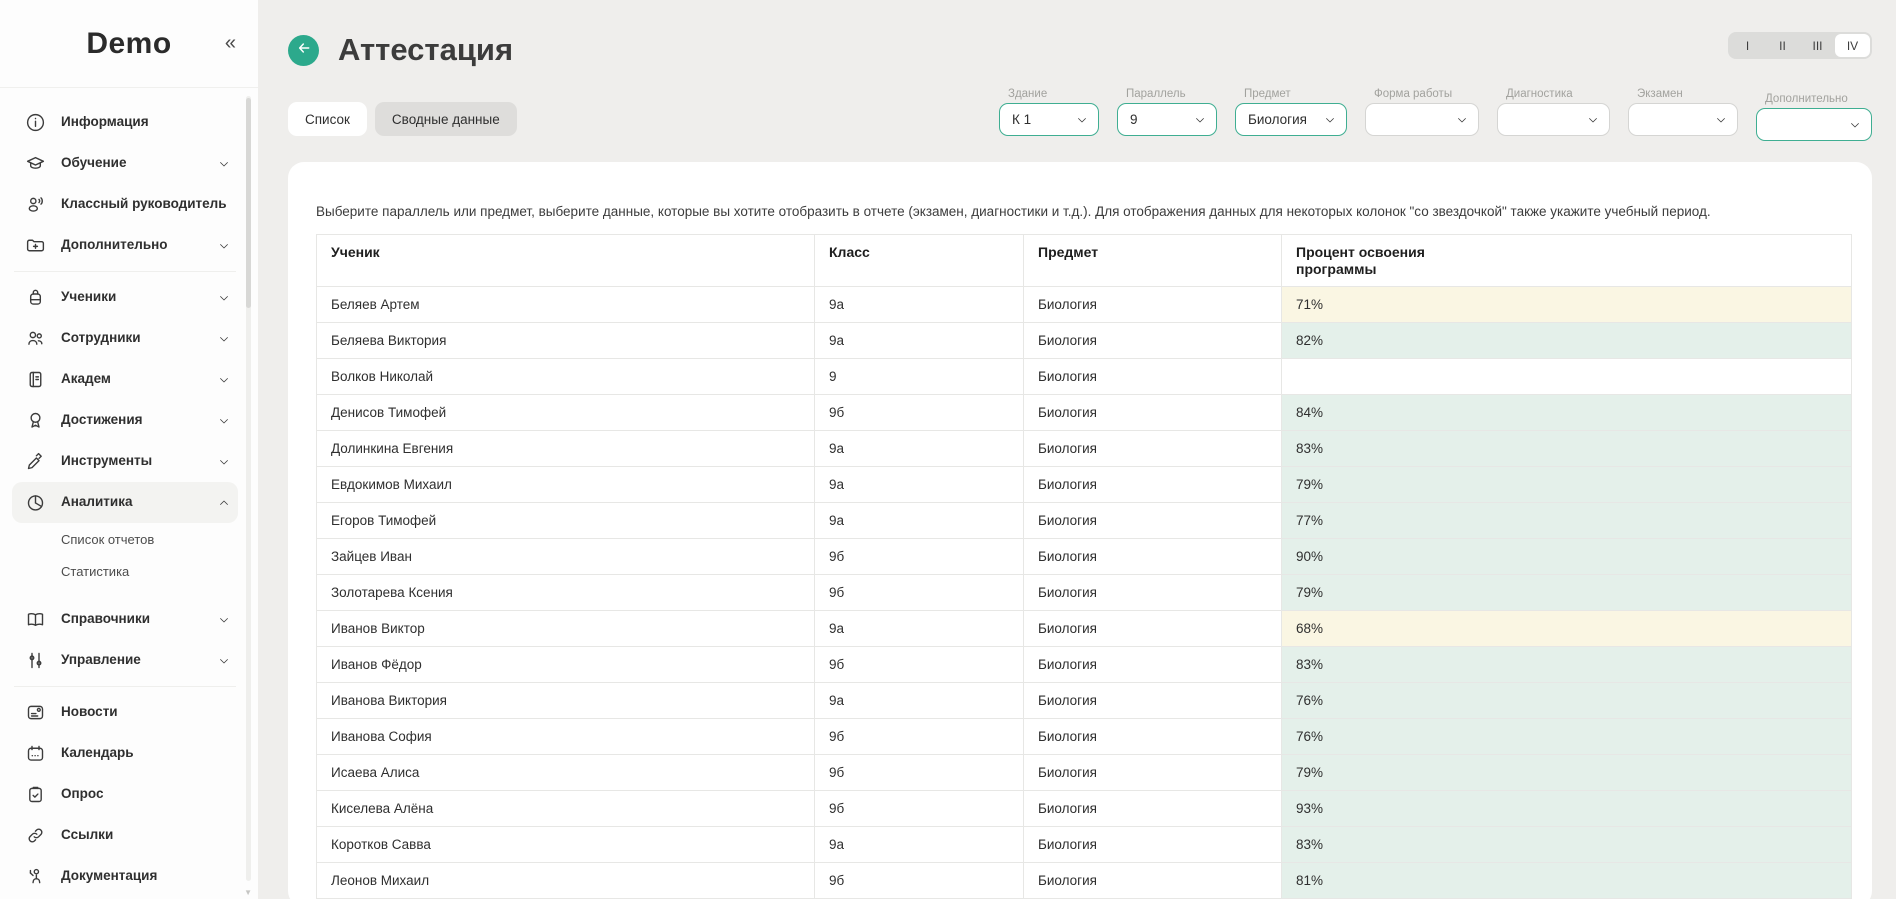 This screenshot has width=1896, height=899. Describe the element at coordinates (1566, 845) in the screenshot. I see `cell-percent: 83%` at that location.